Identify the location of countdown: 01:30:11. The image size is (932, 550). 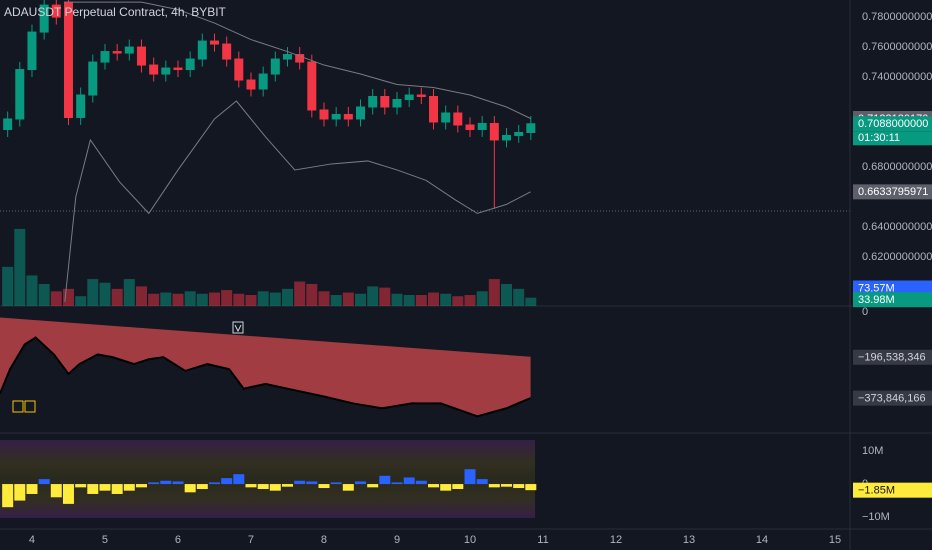
(879, 138).